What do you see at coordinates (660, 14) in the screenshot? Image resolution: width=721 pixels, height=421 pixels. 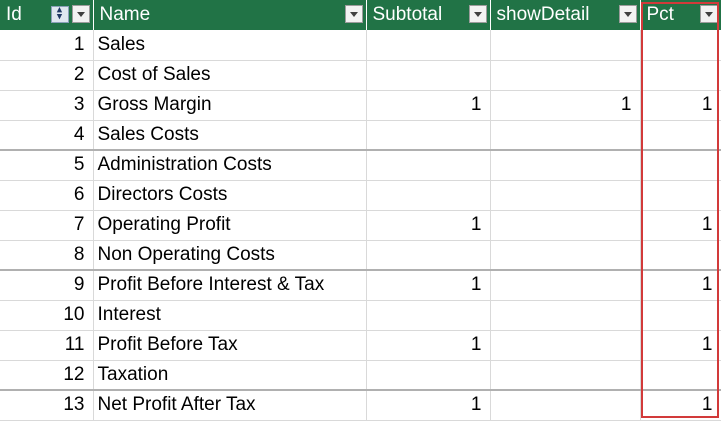 I see `column-header-label: Pct` at bounding box center [660, 14].